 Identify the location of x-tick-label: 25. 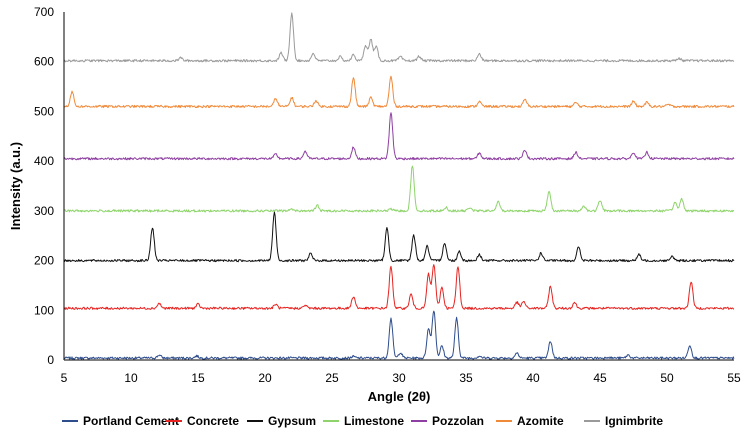
(332, 378).